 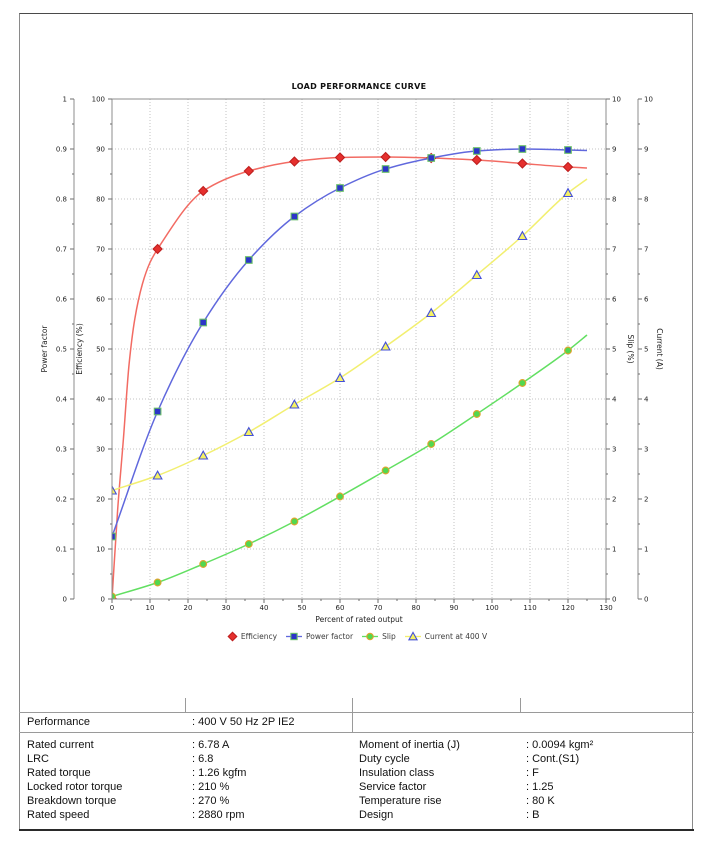 I want to click on table-row-value: : 0.0094 kgm², so click(x=560, y=745).